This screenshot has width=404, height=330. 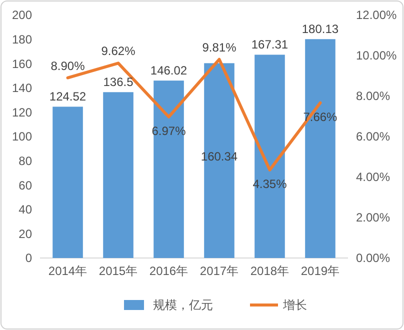 What do you see at coordinates (22, 63) in the screenshot?
I see `y-tick-label: 160` at bounding box center [22, 63].